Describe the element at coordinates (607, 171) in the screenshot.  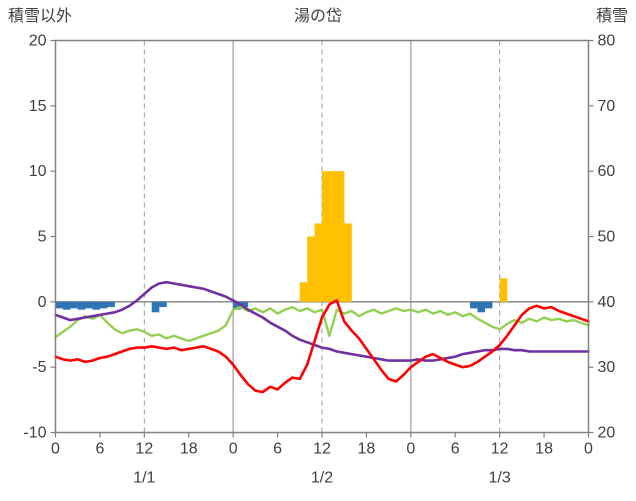
I see `y-right-tick-label: 60` at that location.